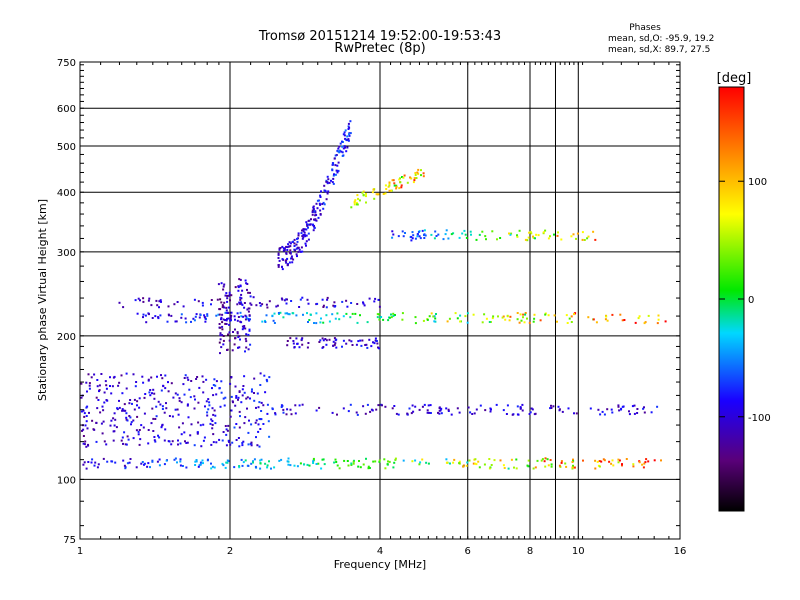  What do you see at coordinates (379, 36) in the screenshot?
I see `chart-title: Tromsø 20151214 19:52:00-19:53:43` at bounding box center [379, 36].